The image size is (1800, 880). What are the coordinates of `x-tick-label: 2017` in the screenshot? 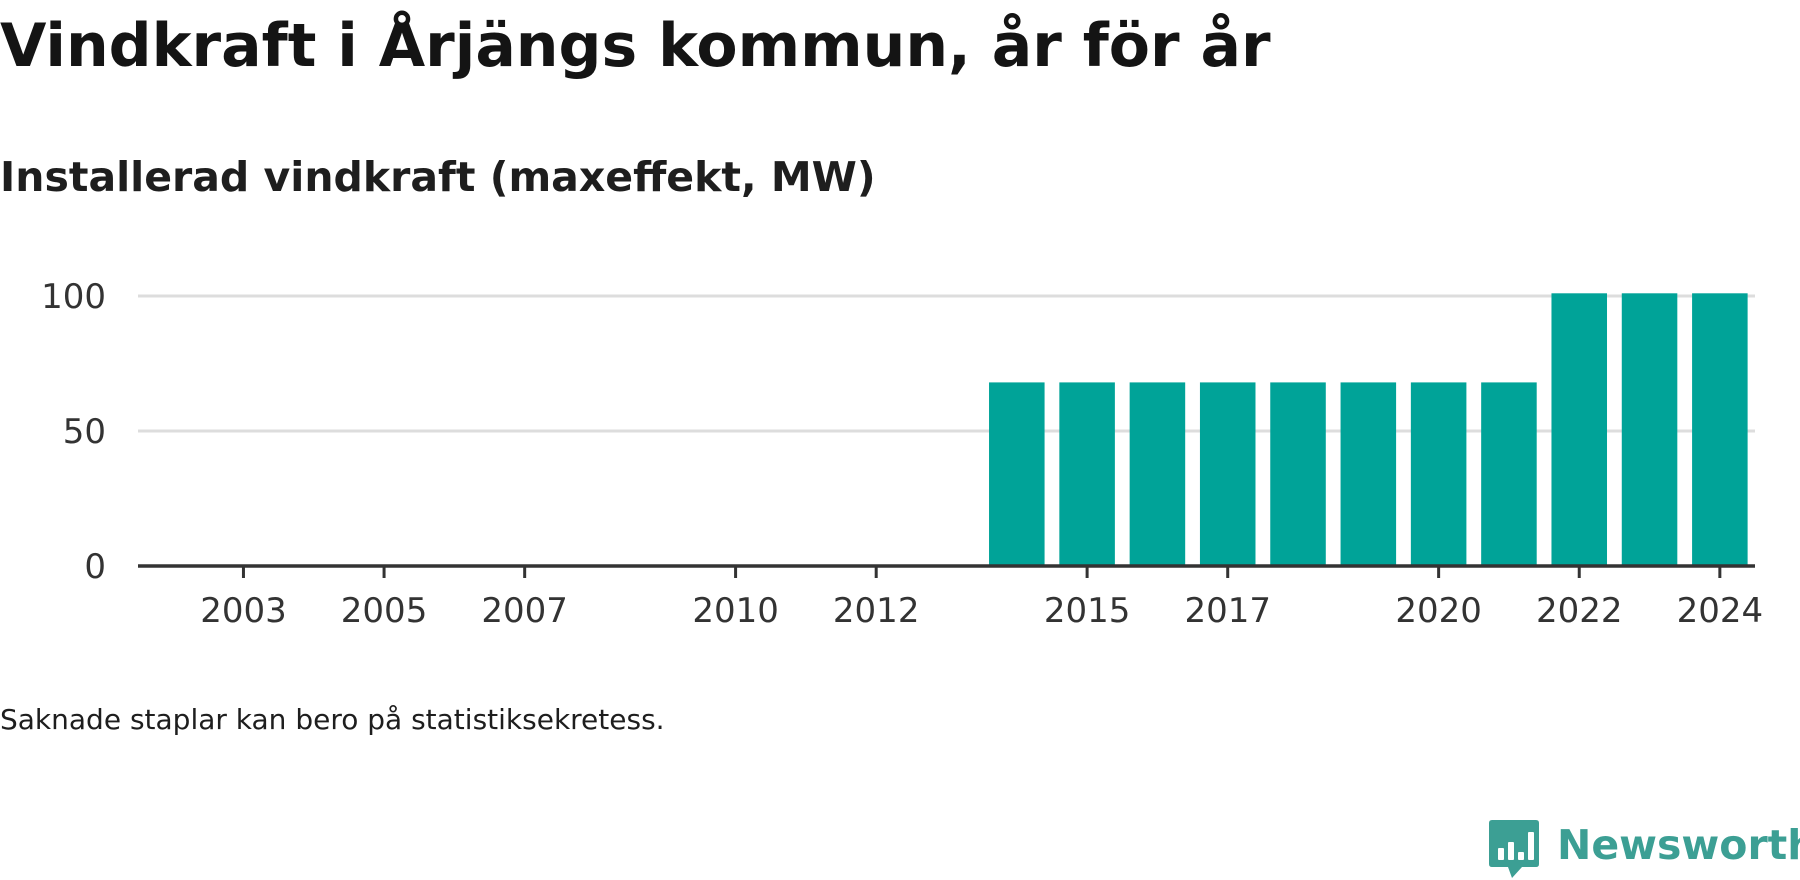 It's located at (1227, 611).